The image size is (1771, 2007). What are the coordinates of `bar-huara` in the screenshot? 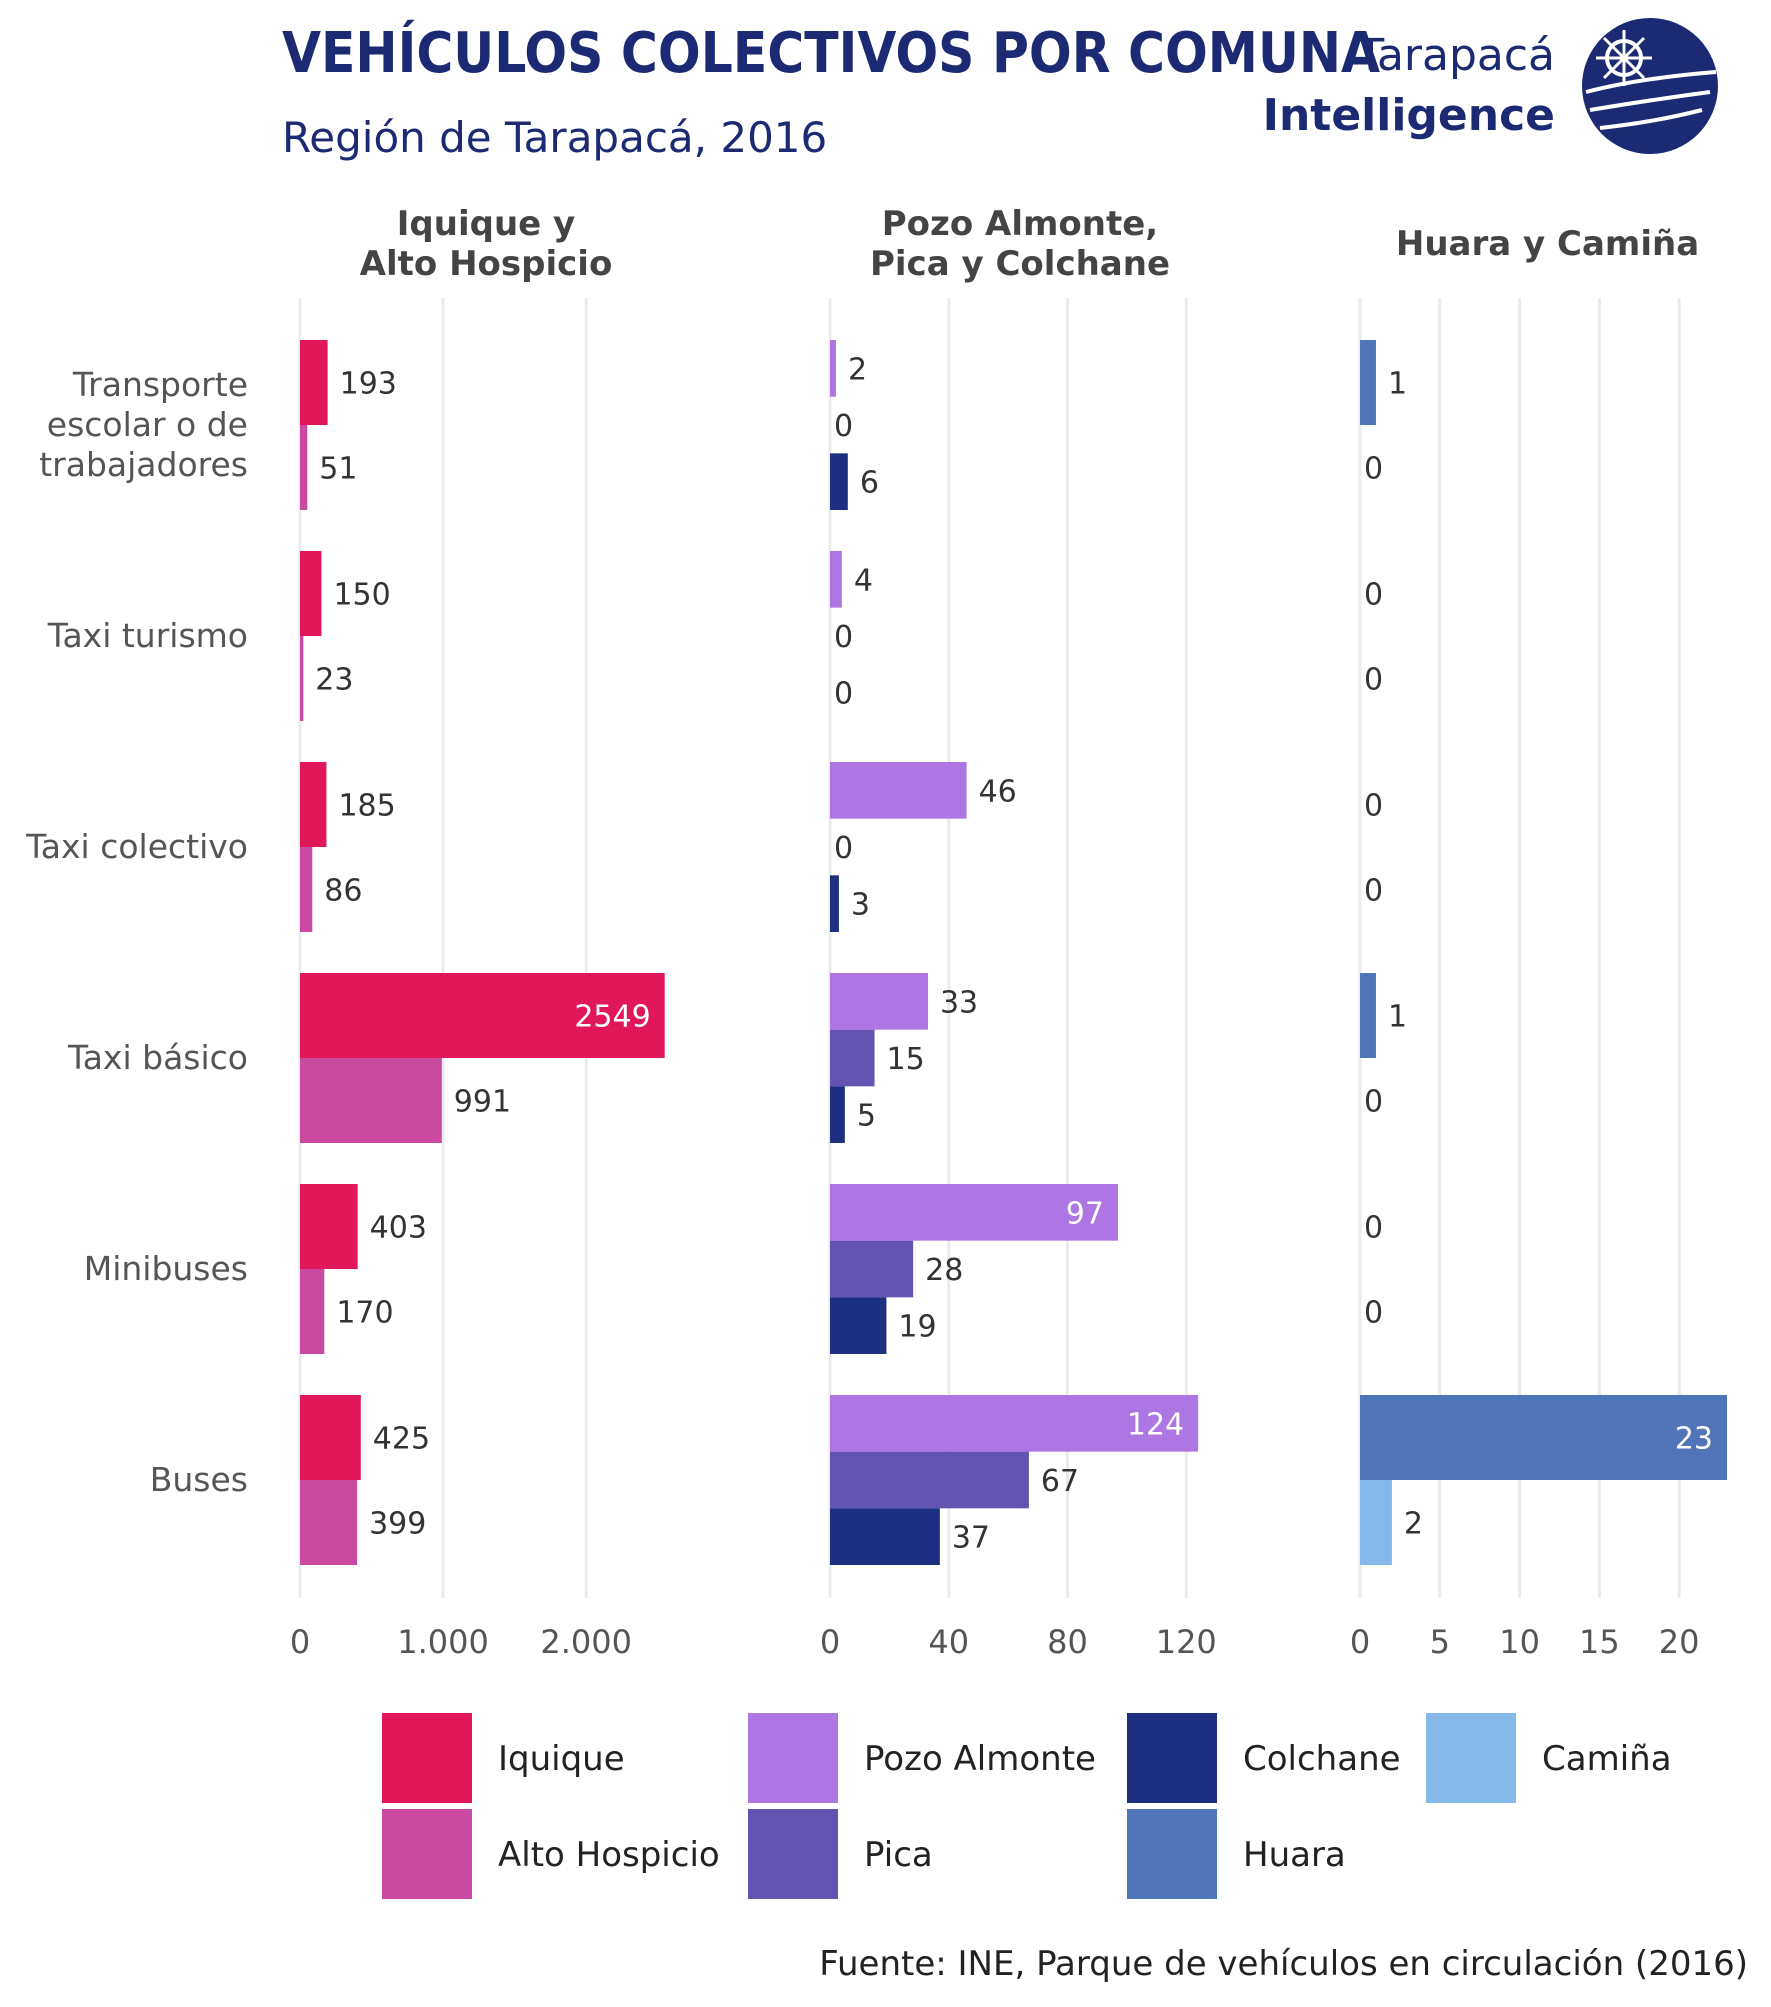 It's located at (1544, 1437).